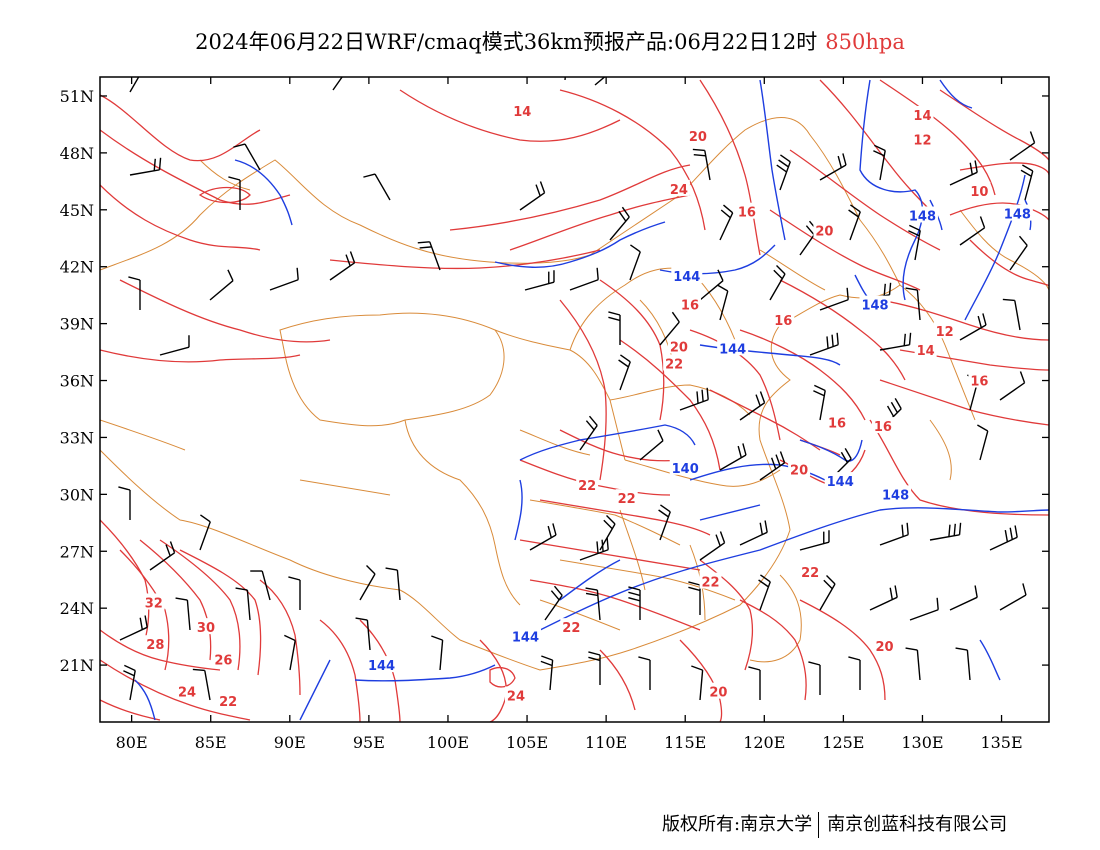 The image size is (1100, 850). I want to click on lat-tick-label: 48N, so click(77, 153).